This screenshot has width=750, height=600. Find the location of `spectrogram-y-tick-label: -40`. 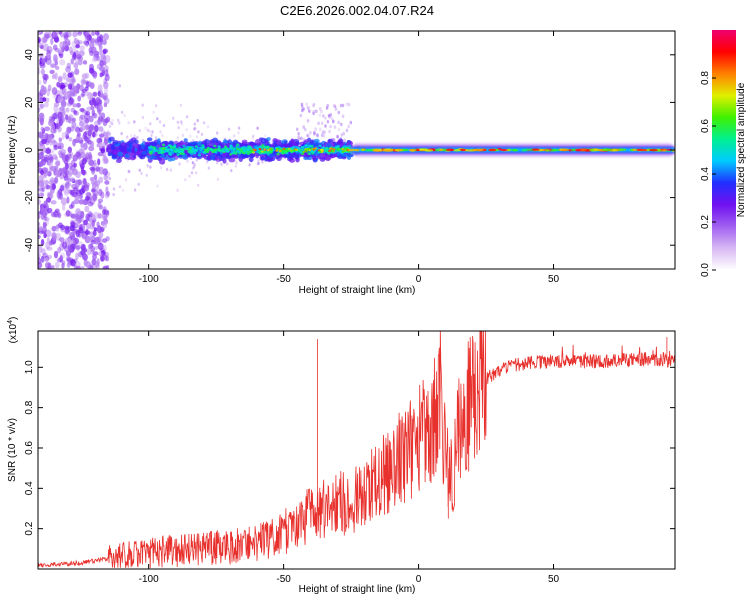

spectrogram-y-tick-label: -40 is located at coordinates (29, 245).